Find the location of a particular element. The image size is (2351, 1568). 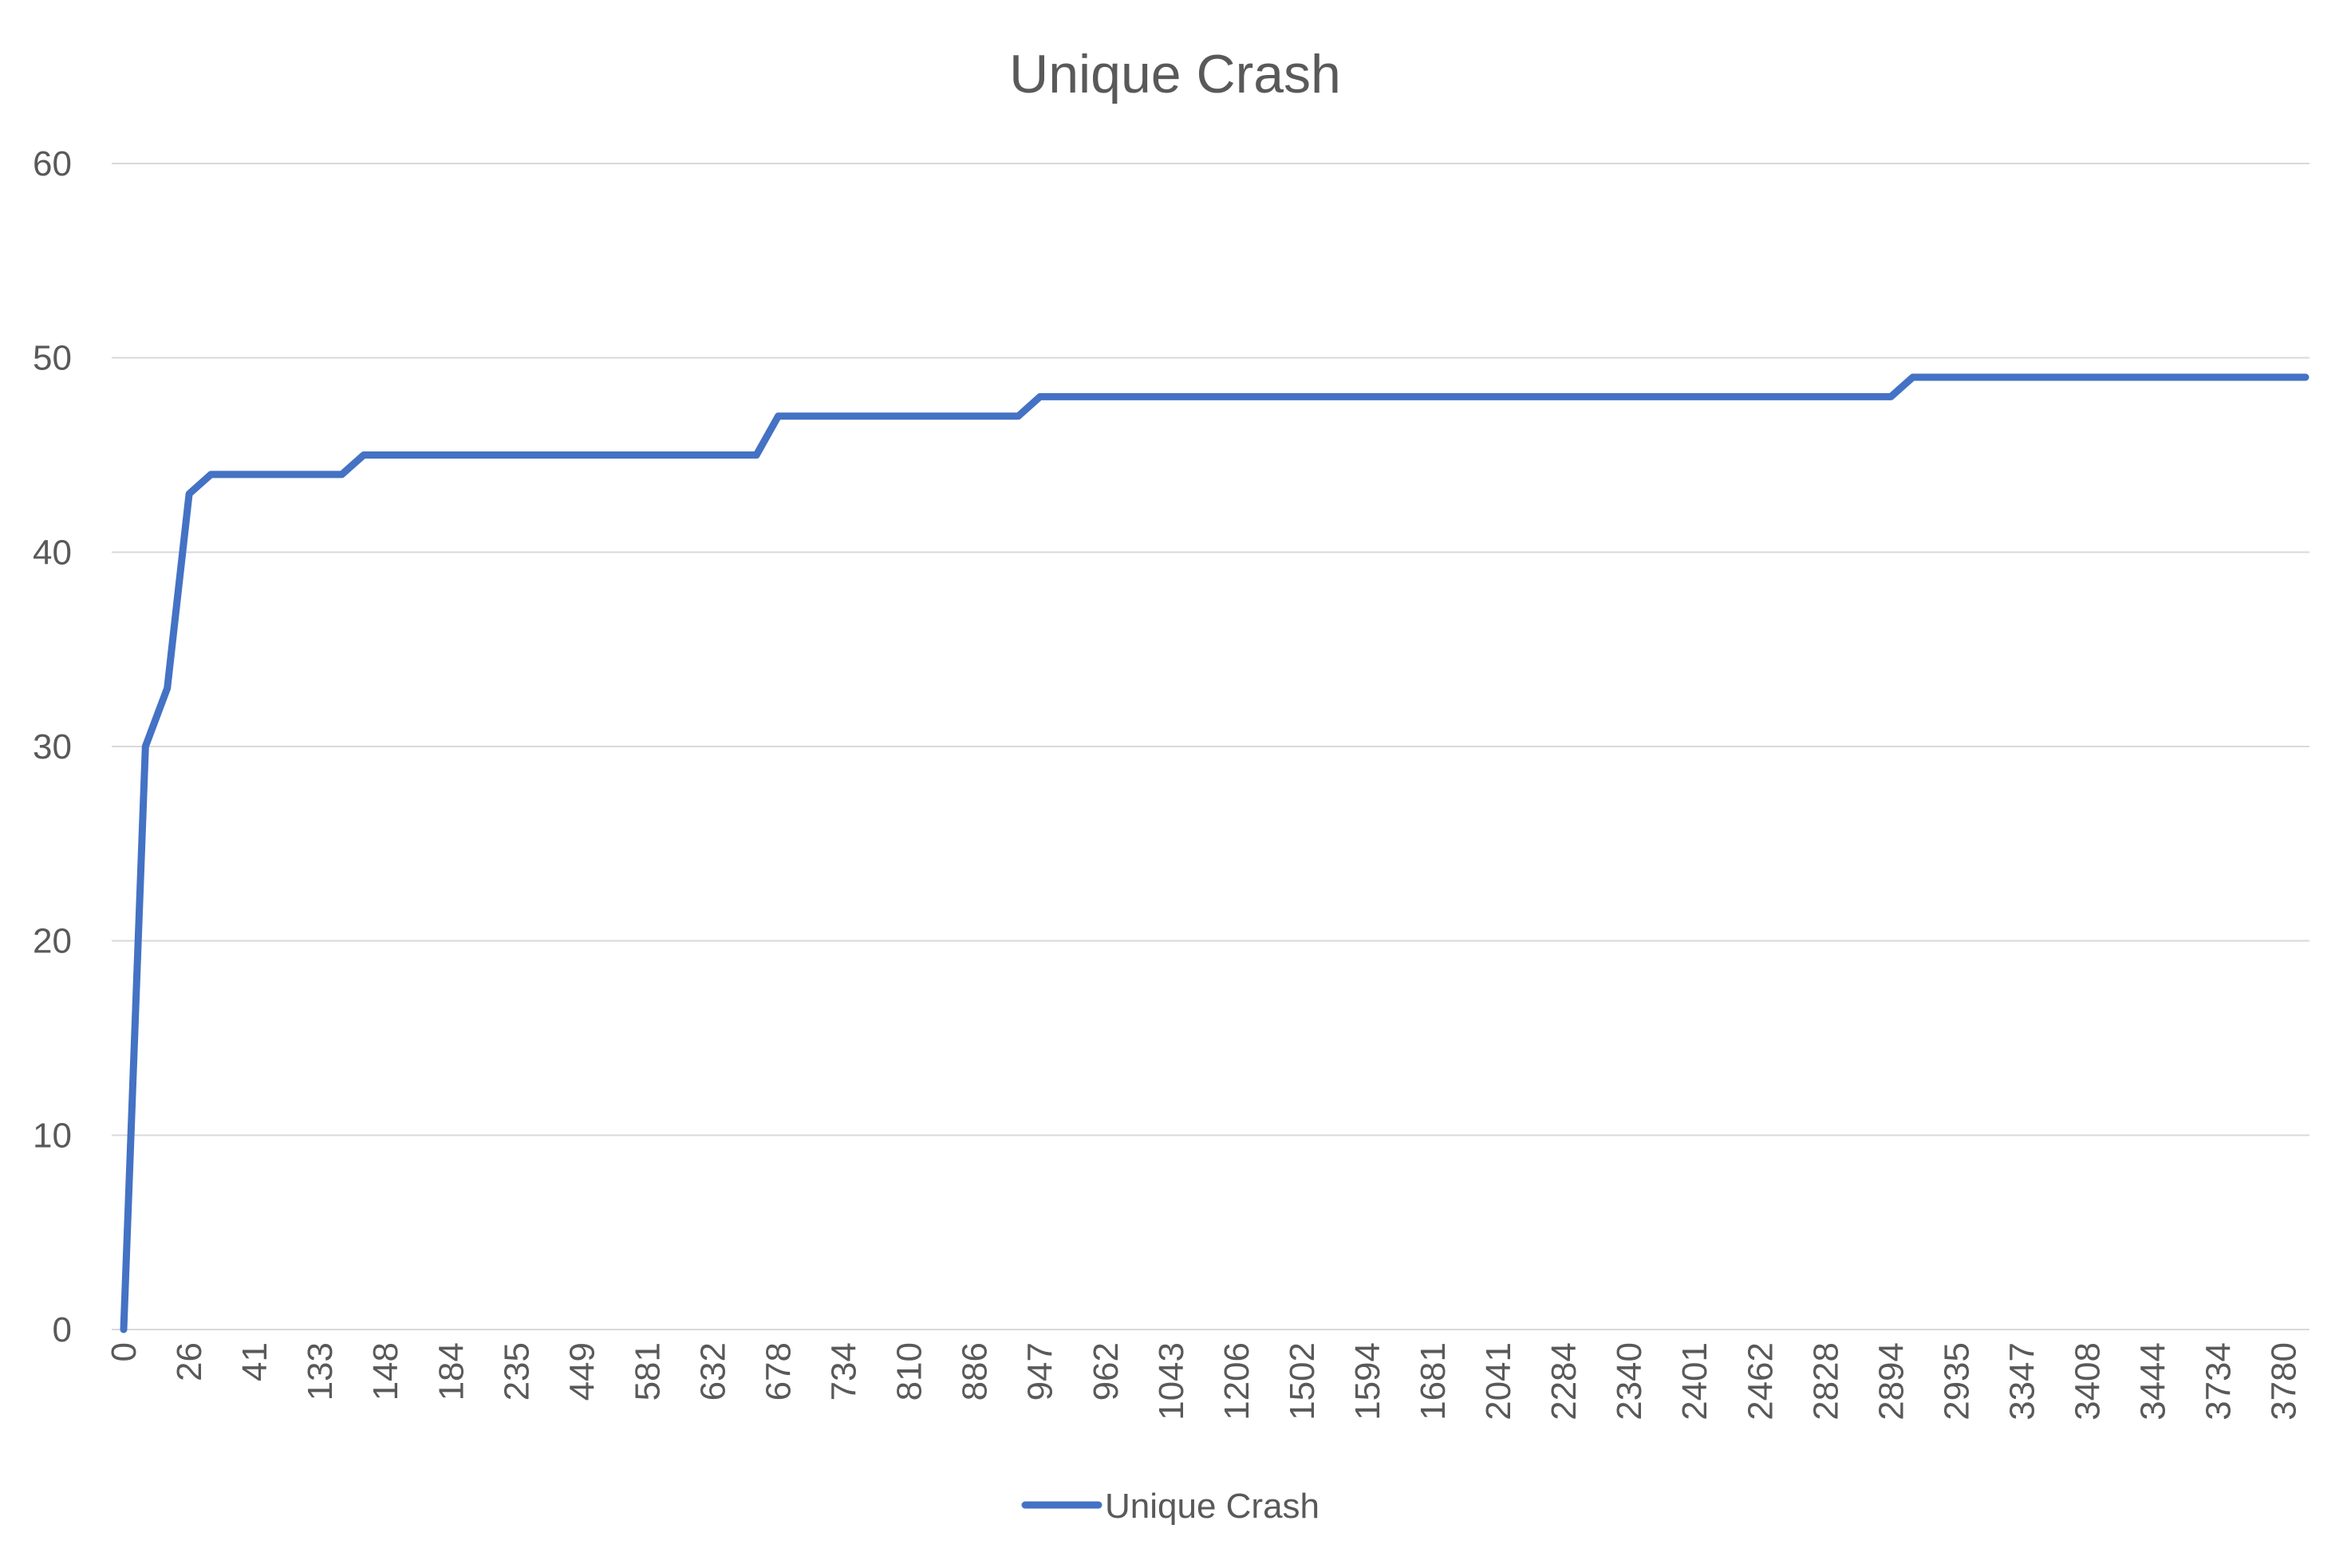

x-tick-label: 235 is located at coordinates (516, 1371).